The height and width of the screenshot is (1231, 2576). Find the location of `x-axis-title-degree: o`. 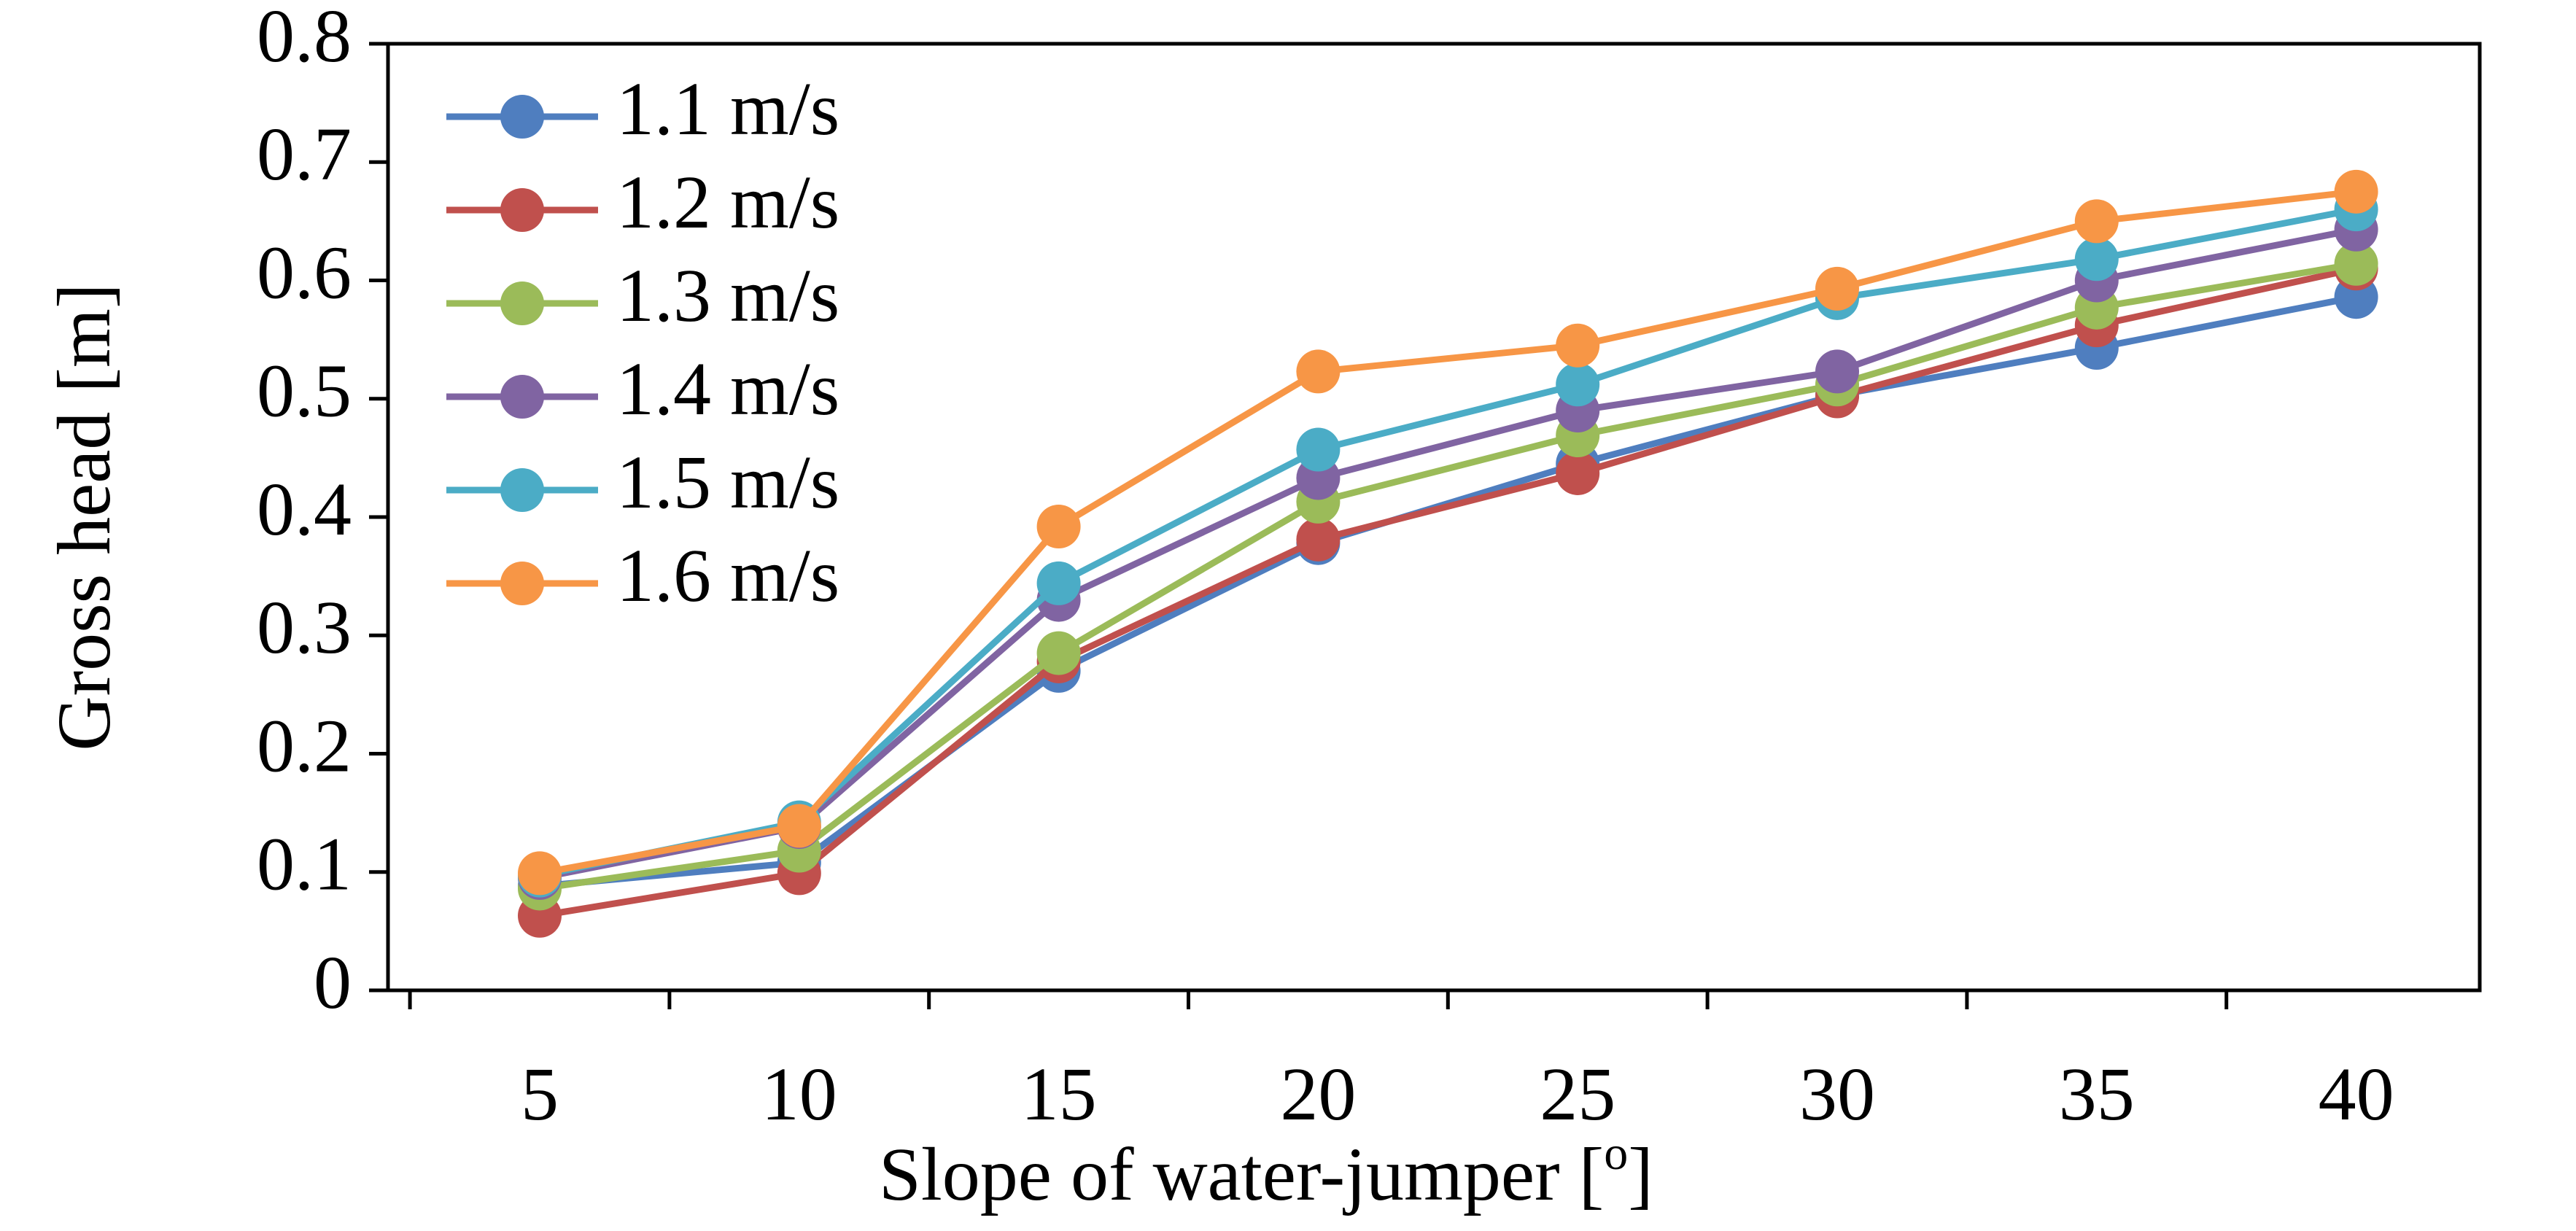

x-axis-title-degree: o is located at coordinates (1616, 1153).